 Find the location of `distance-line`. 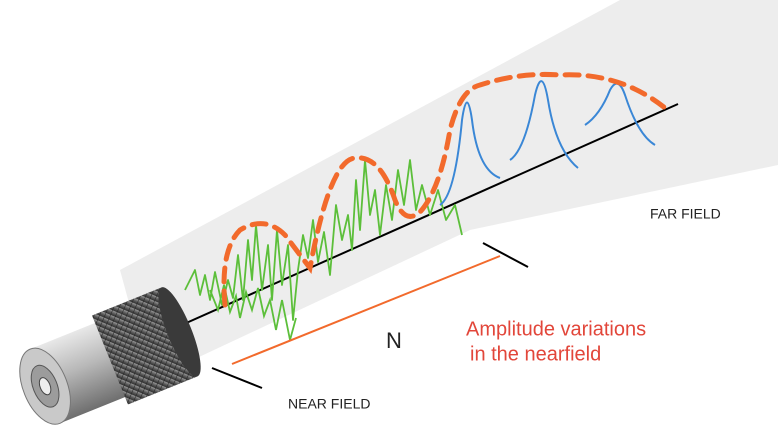

distance-line is located at coordinates (366, 310).